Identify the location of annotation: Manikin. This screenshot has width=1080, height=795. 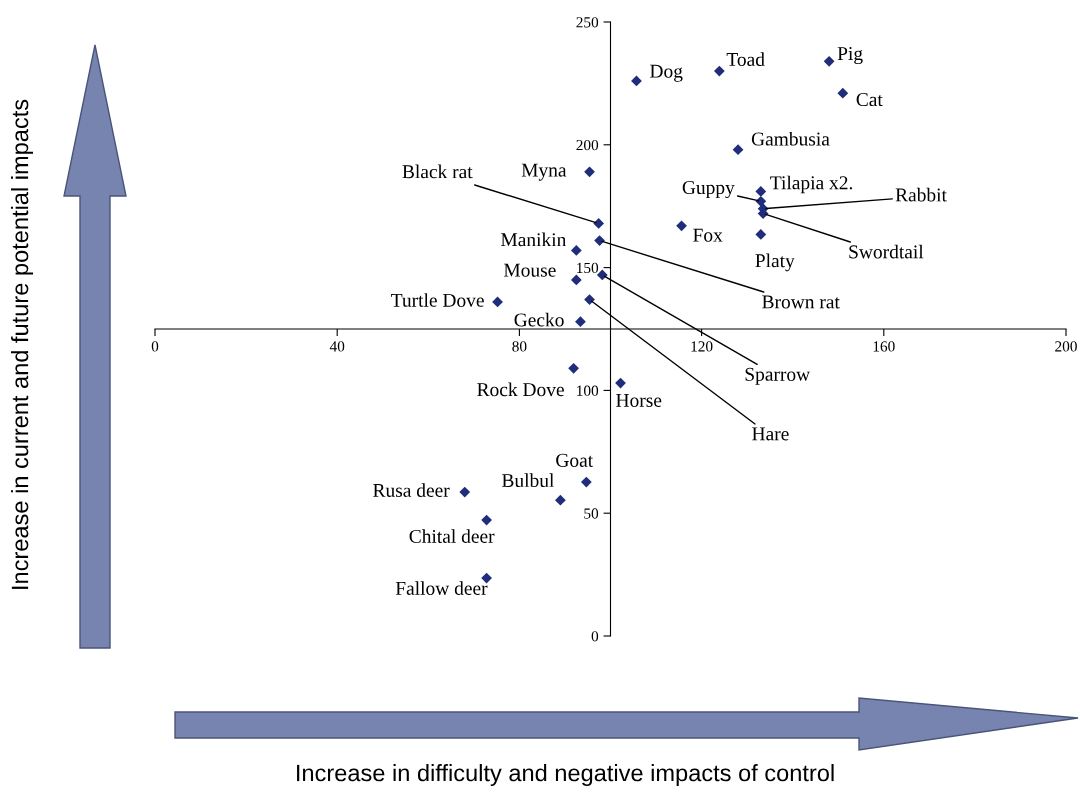
(534, 239).